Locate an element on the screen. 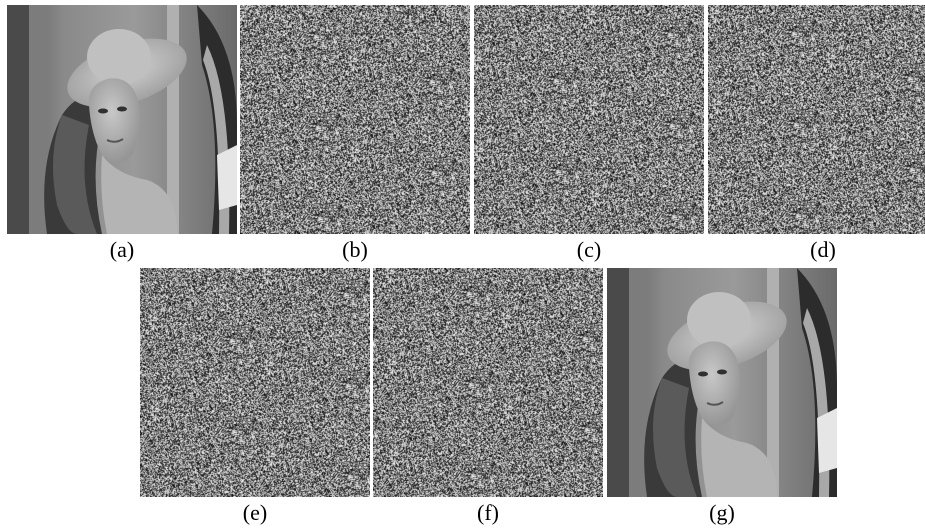 The width and height of the screenshot is (925, 528). panel-f: (f) is located at coordinates (488, 398).